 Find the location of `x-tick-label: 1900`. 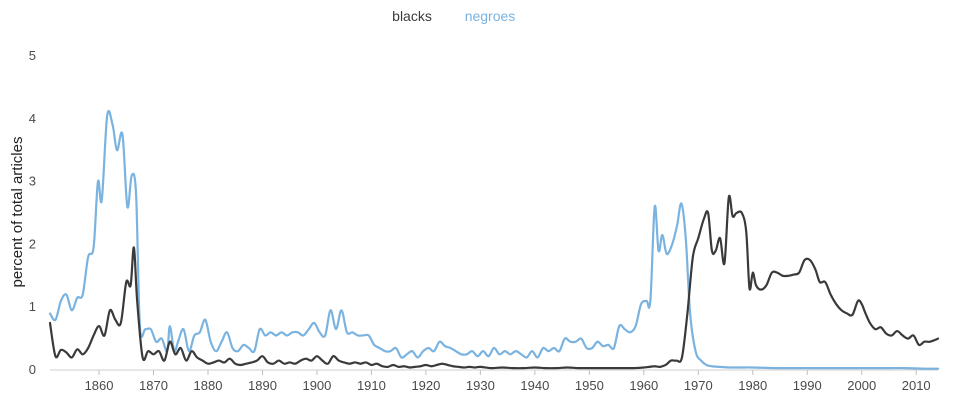

x-tick-label: 1900 is located at coordinates (316, 385).